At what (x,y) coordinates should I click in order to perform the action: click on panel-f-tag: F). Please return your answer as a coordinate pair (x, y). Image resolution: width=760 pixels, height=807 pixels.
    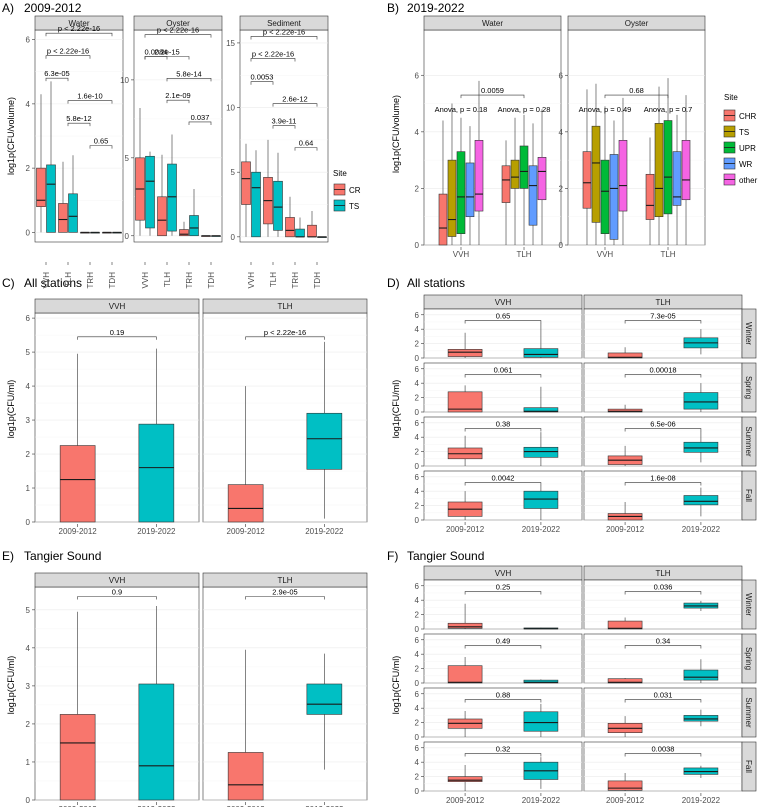
    Looking at the image, I should click on (392, 556).